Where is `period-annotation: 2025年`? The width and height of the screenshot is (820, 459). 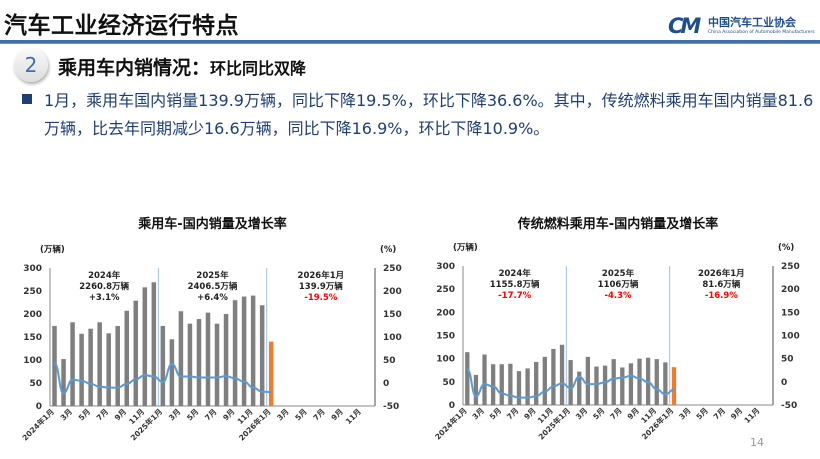 period-annotation: 2025年 is located at coordinates (618, 273).